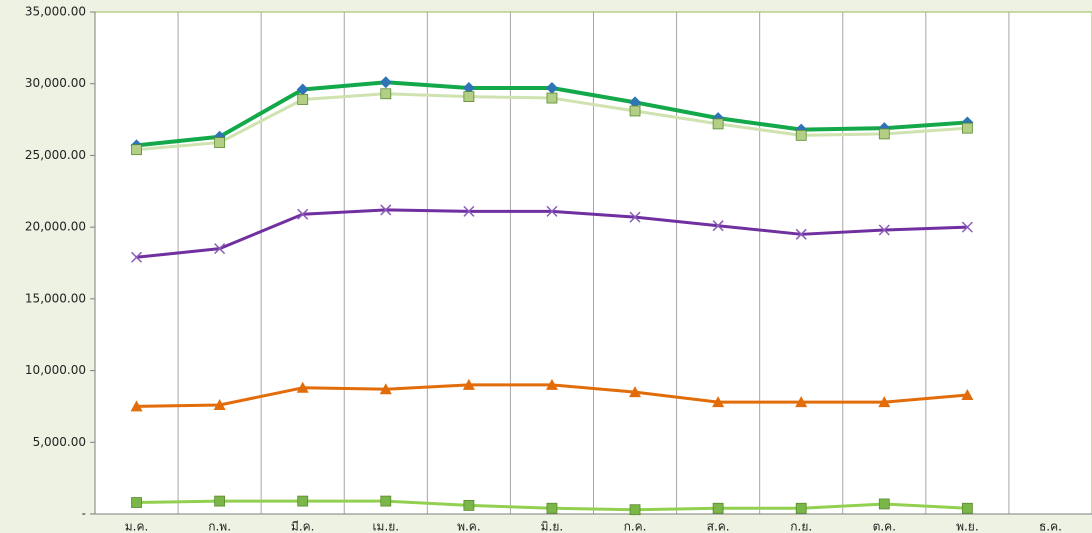 The height and width of the screenshot is (533, 1092). Describe the element at coordinates (55, 370) in the screenshot. I see `y-tick-label: 10,000.00` at that location.